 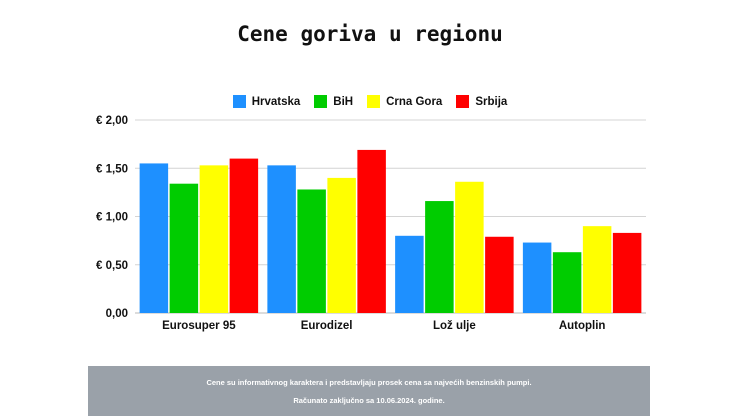 What do you see at coordinates (321, 101) in the screenshot?
I see `legend-swatch-bih` at bounding box center [321, 101].